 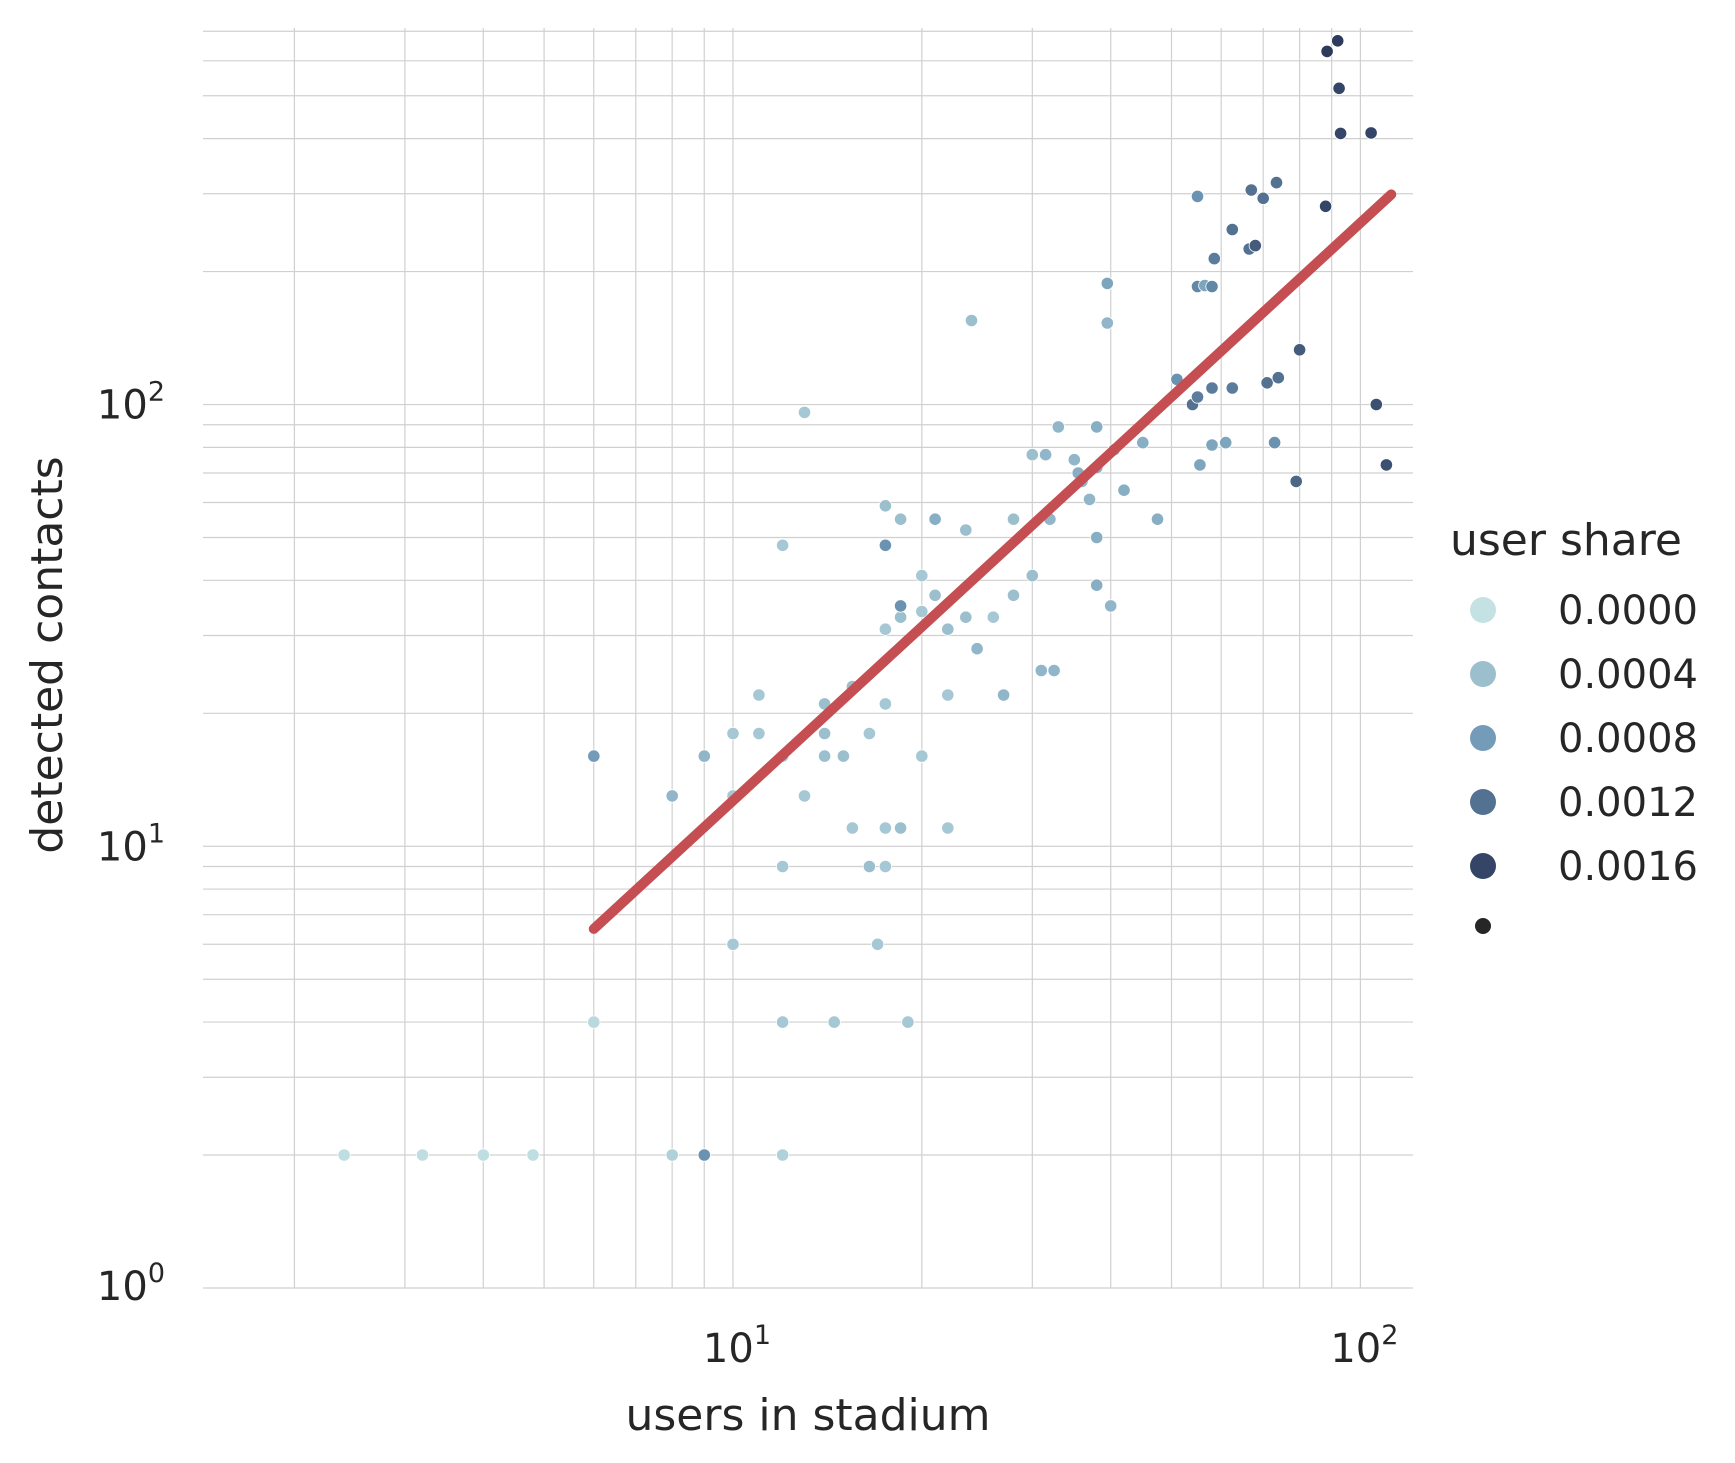 I want to click on x-tick-label: 10², so click(x=1364, y=1346).